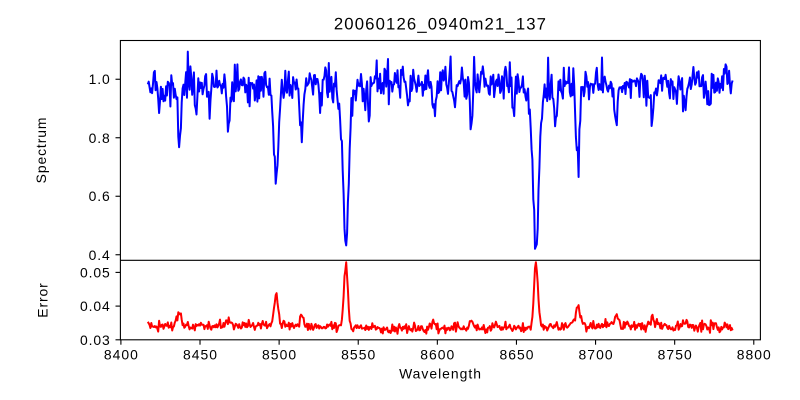  What do you see at coordinates (516, 355) in the screenshot?
I see `svg-text: 8650` at bounding box center [516, 355].